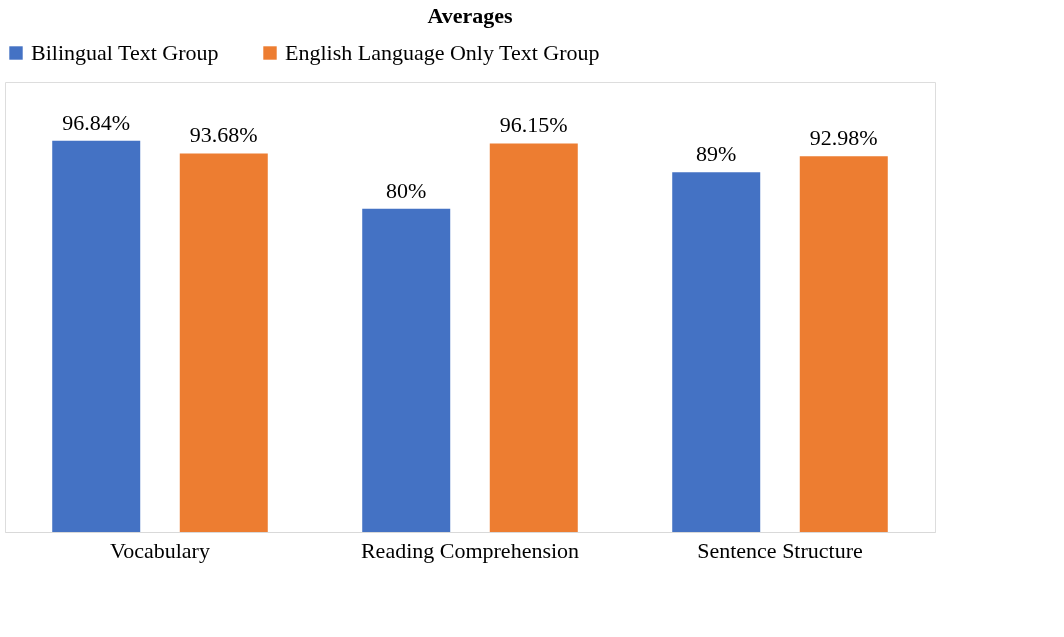 Image resolution: width=1064 pixels, height=637 pixels. I want to click on data-label: 96.15%, so click(533, 125).